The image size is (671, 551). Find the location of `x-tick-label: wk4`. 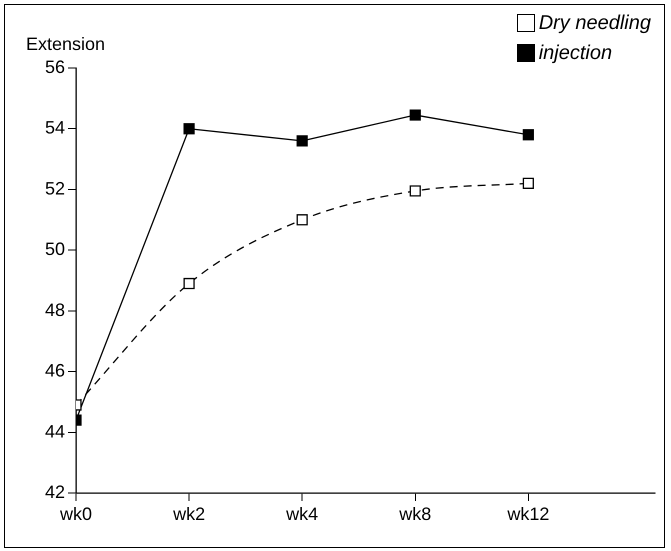

x-tick-label: wk4 is located at coordinates (301, 514).